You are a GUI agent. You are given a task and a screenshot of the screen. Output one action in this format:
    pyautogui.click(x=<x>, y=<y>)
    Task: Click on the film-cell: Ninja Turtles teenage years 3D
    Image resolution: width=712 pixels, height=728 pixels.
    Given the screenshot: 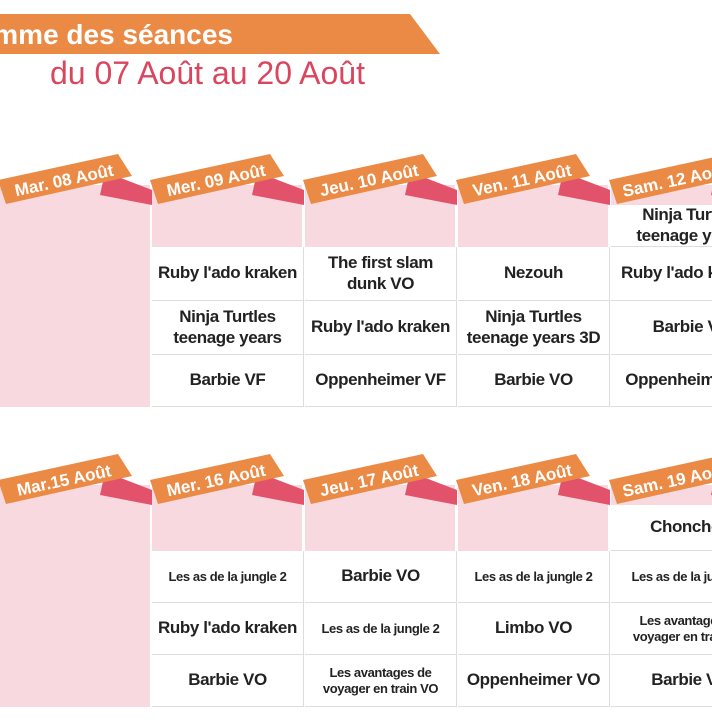 What is the action you would take?
    pyautogui.click(x=534, y=328)
    